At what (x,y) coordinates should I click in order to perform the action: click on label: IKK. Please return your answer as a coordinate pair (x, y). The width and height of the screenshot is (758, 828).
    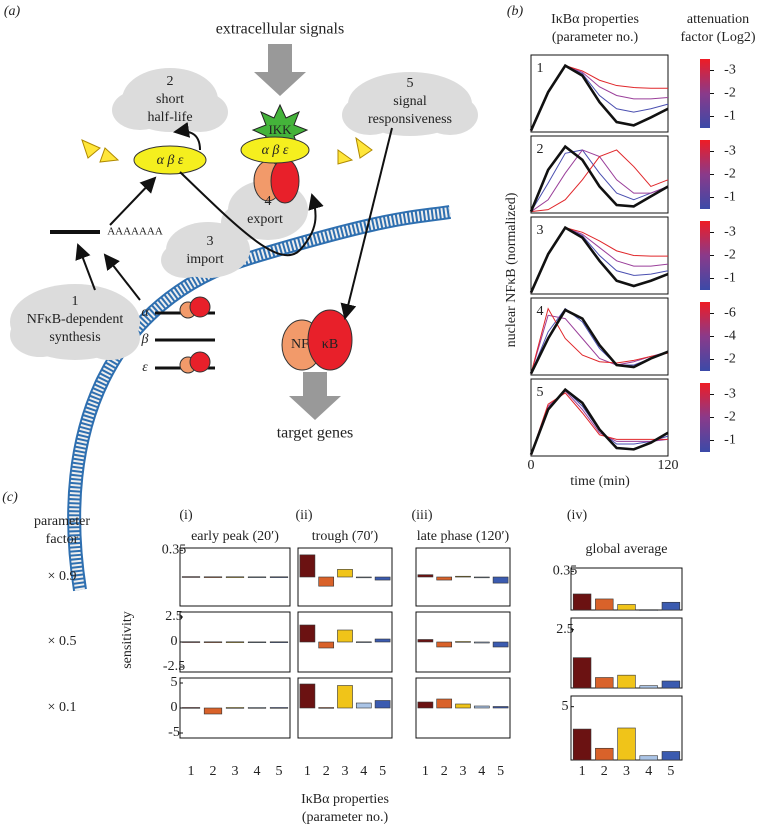
    Looking at the image, I should click on (280, 129).